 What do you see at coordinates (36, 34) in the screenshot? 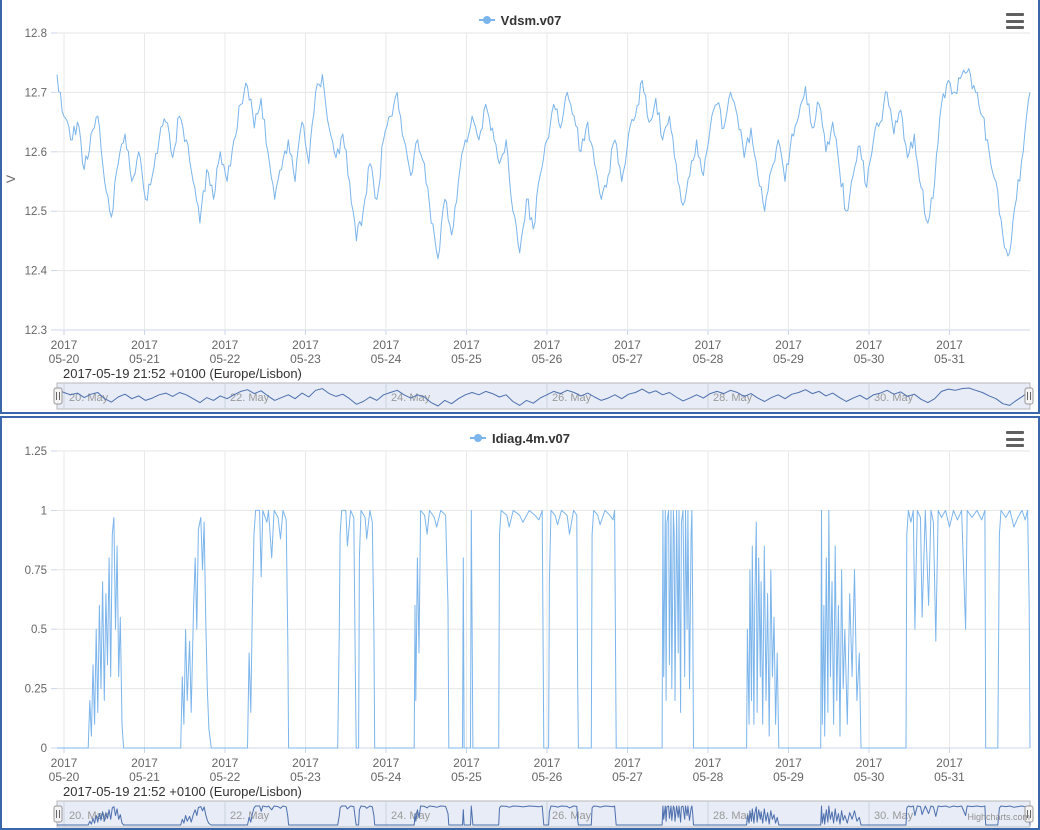
I see `y-axis-label: 12.8` at bounding box center [36, 34].